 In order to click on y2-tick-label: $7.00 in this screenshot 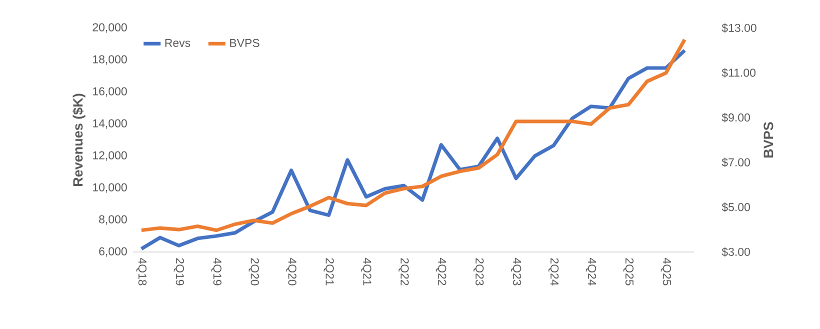, I will do `click(736, 163)`.